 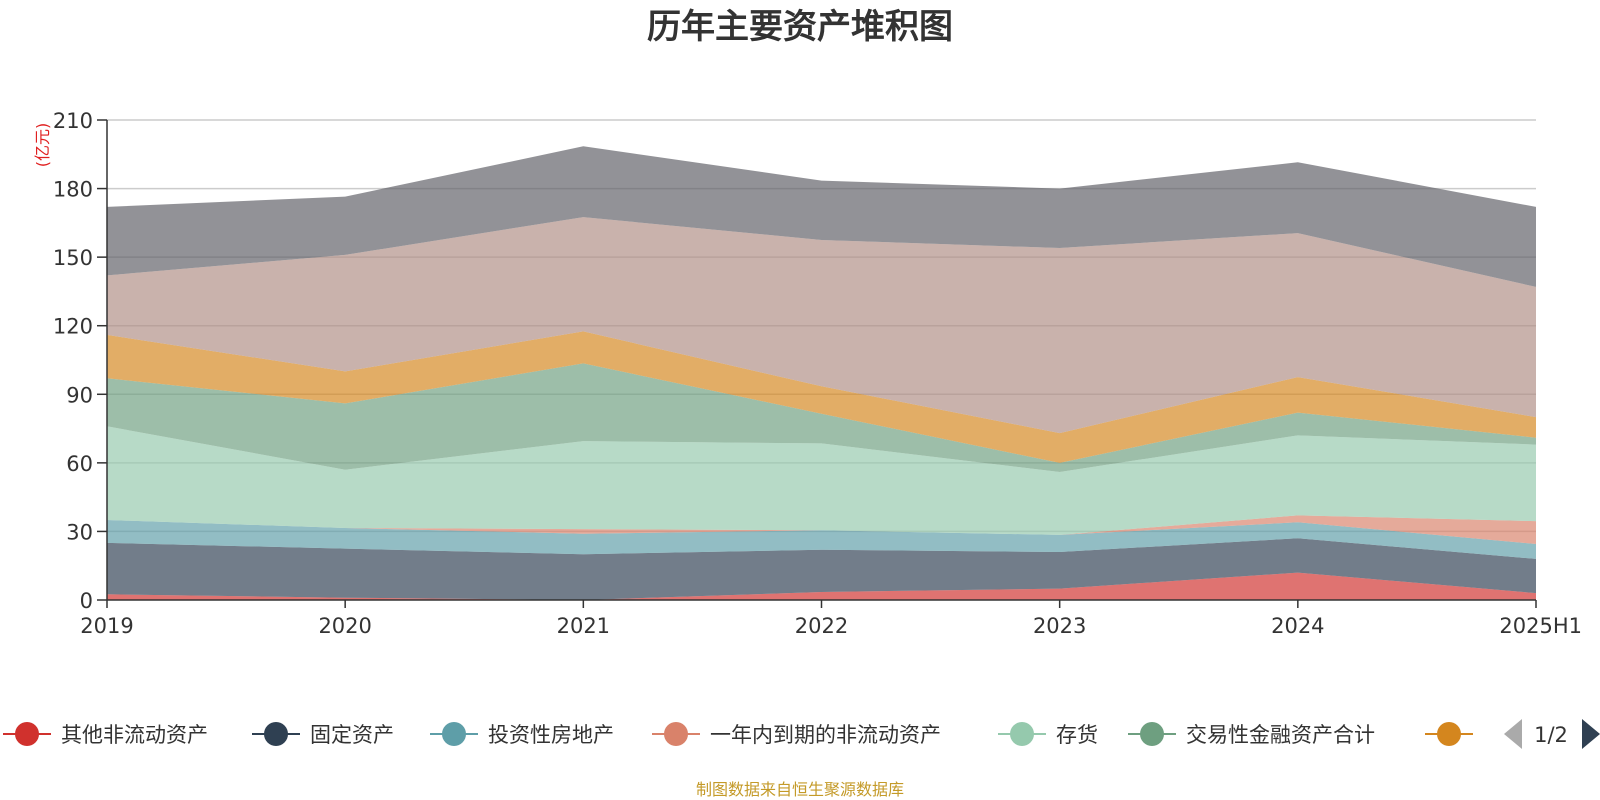 I want to click on legend-label: 其他非流动资产, so click(x=134, y=735).